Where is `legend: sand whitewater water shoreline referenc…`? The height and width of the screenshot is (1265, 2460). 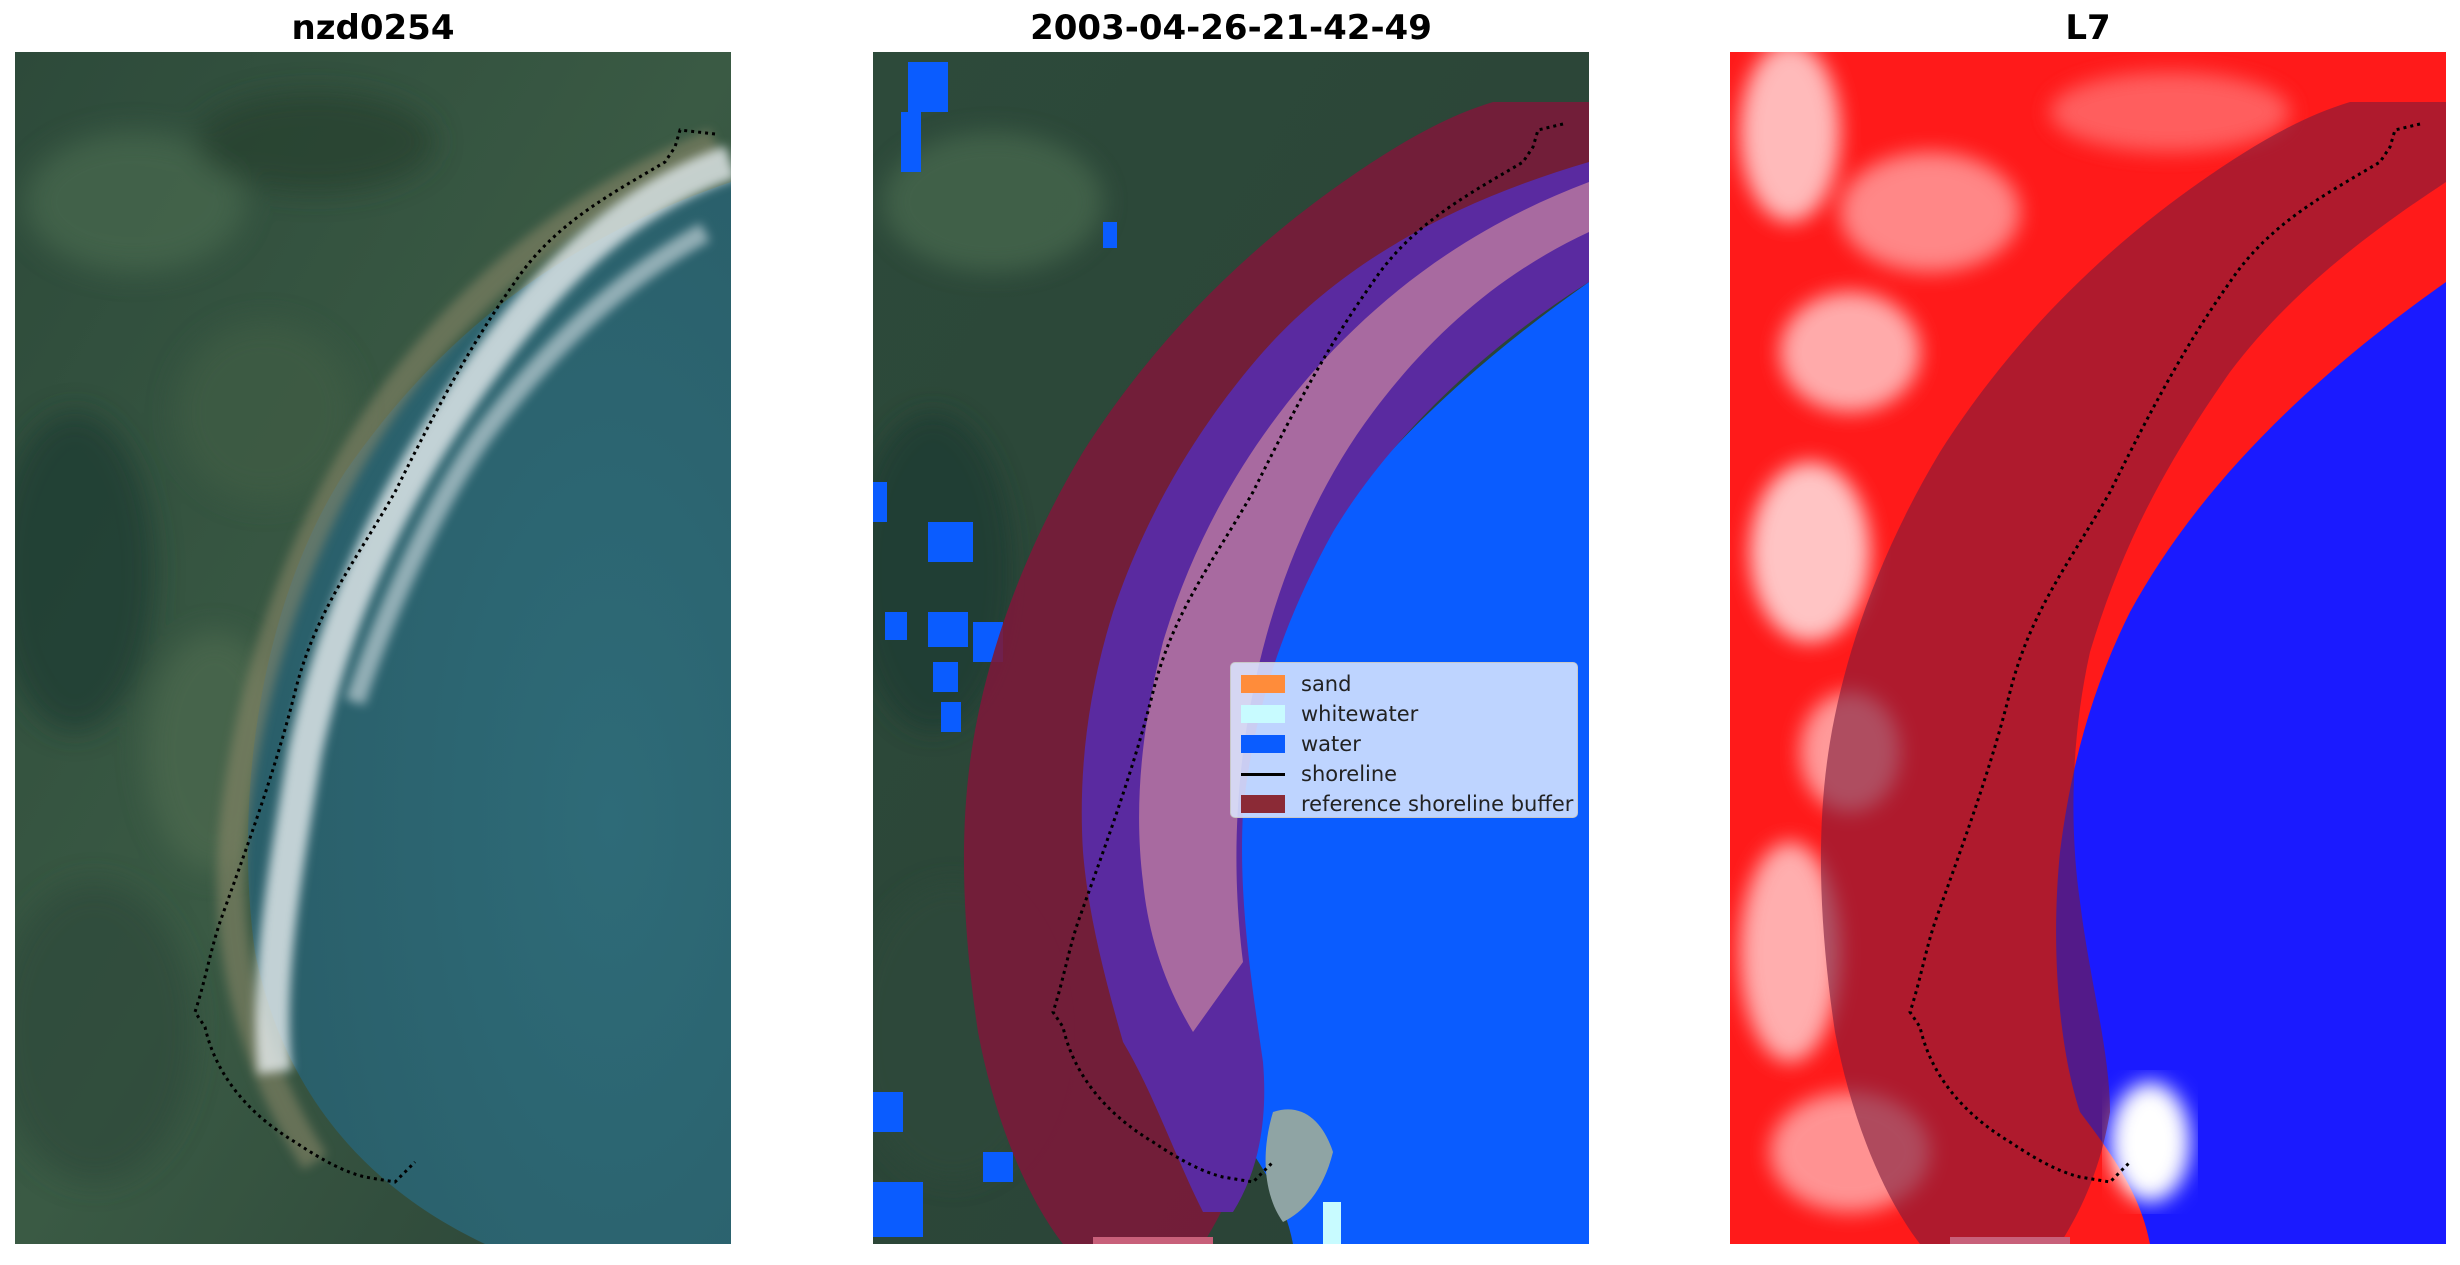
legend: sand whitewater water shoreline referenc… is located at coordinates (1404, 740).